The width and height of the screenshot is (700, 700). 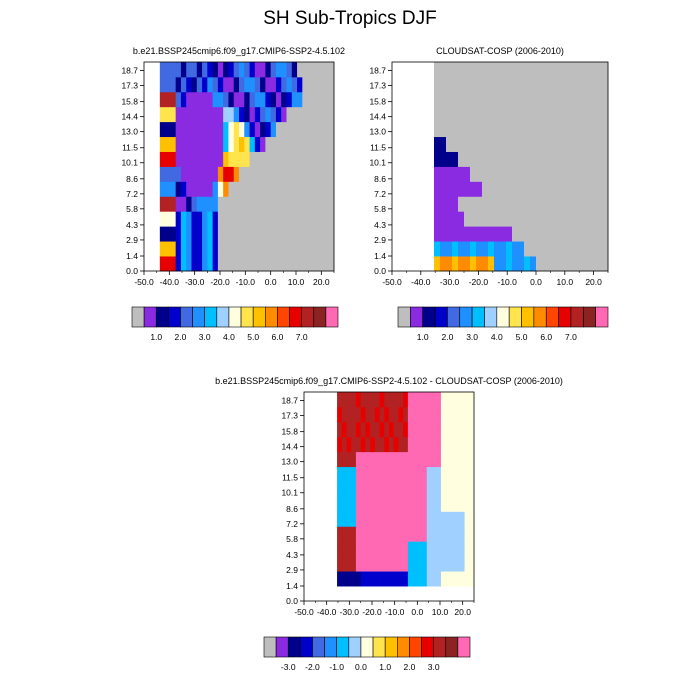 What do you see at coordinates (312, 667) in the screenshot?
I see `colorbar-label: -2.0` at bounding box center [312, 667].